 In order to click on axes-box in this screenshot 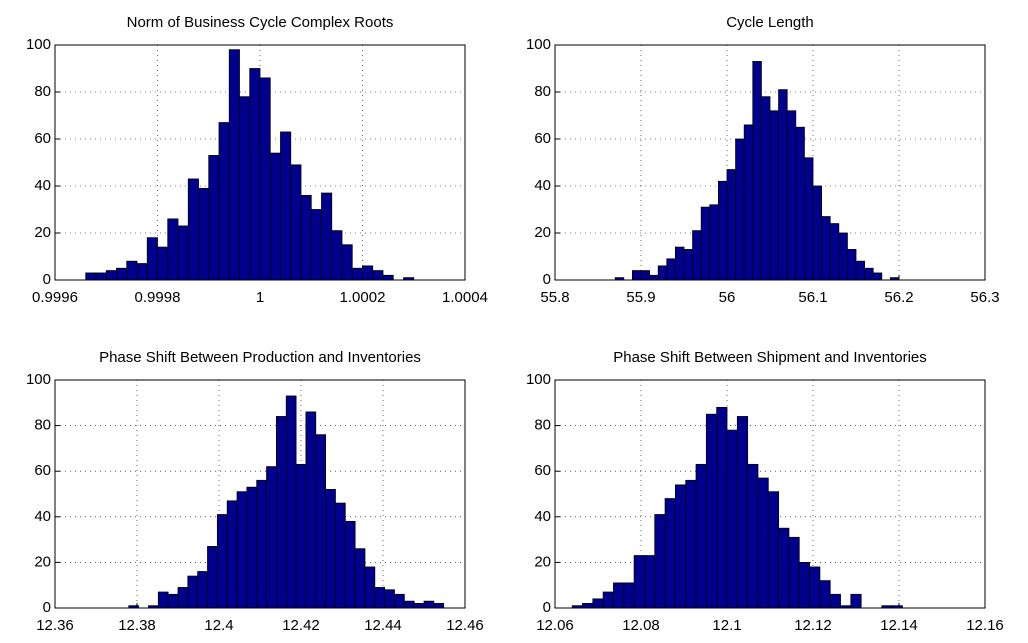, I will do `click(260, 162)`.